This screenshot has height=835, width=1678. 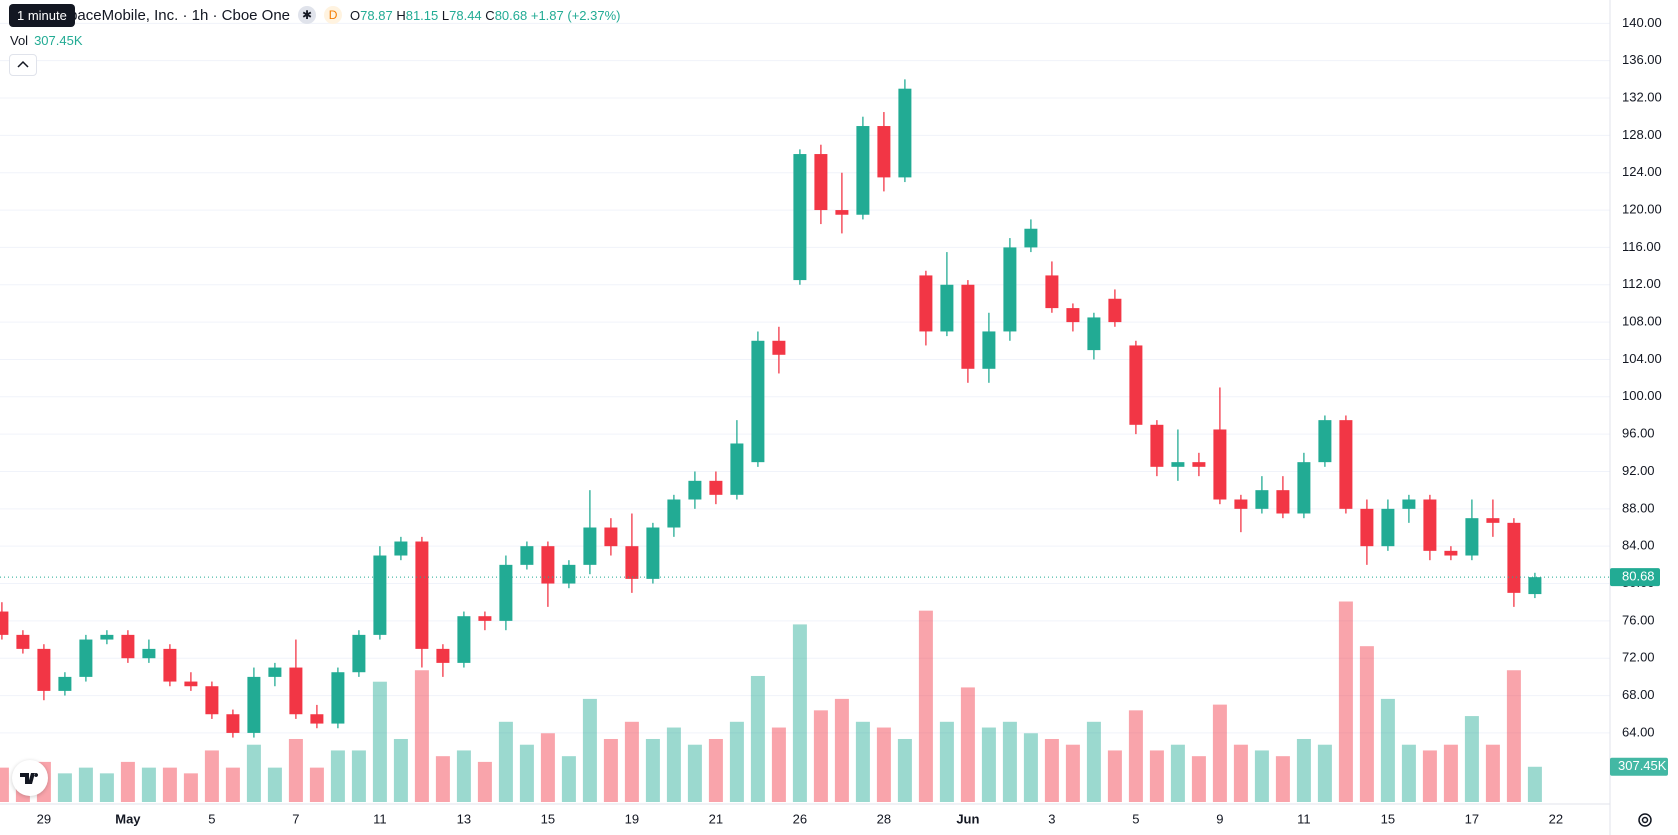 What do you see at coordinates (333, 15) in the screenshot?
I see `delay-badge: D` at bounding box center [333, 15].